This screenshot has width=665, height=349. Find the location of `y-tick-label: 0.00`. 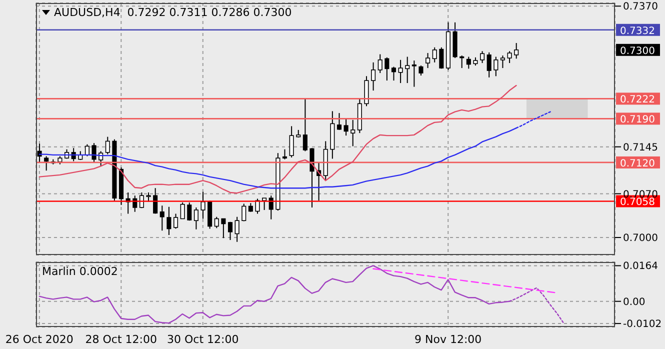

y-tick-label: 0.00 is located at coordinates (634, 302).